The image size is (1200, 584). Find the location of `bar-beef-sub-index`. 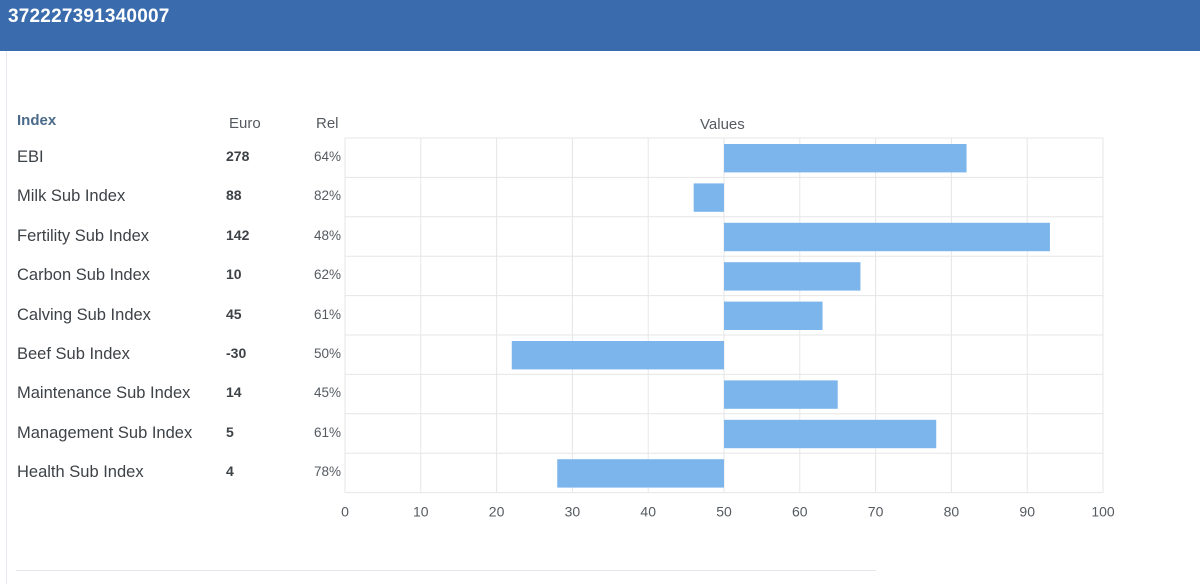

bar-beef-sub-index is located at coordinates (617, 355).